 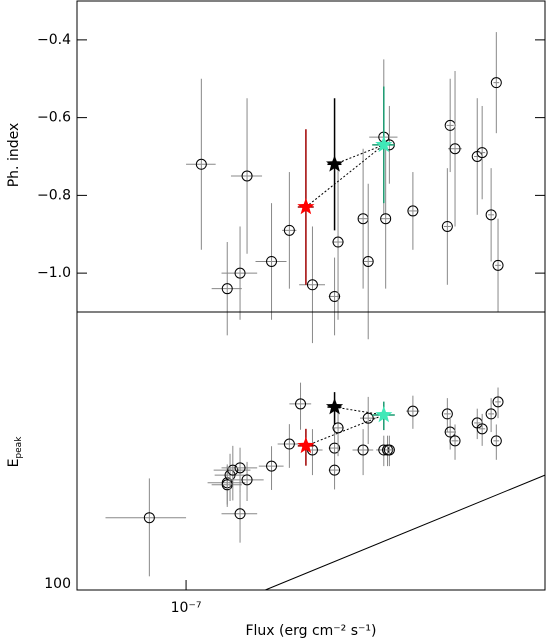 I want to click on y-axis-label: Epeak, so click(x=15, y=452).